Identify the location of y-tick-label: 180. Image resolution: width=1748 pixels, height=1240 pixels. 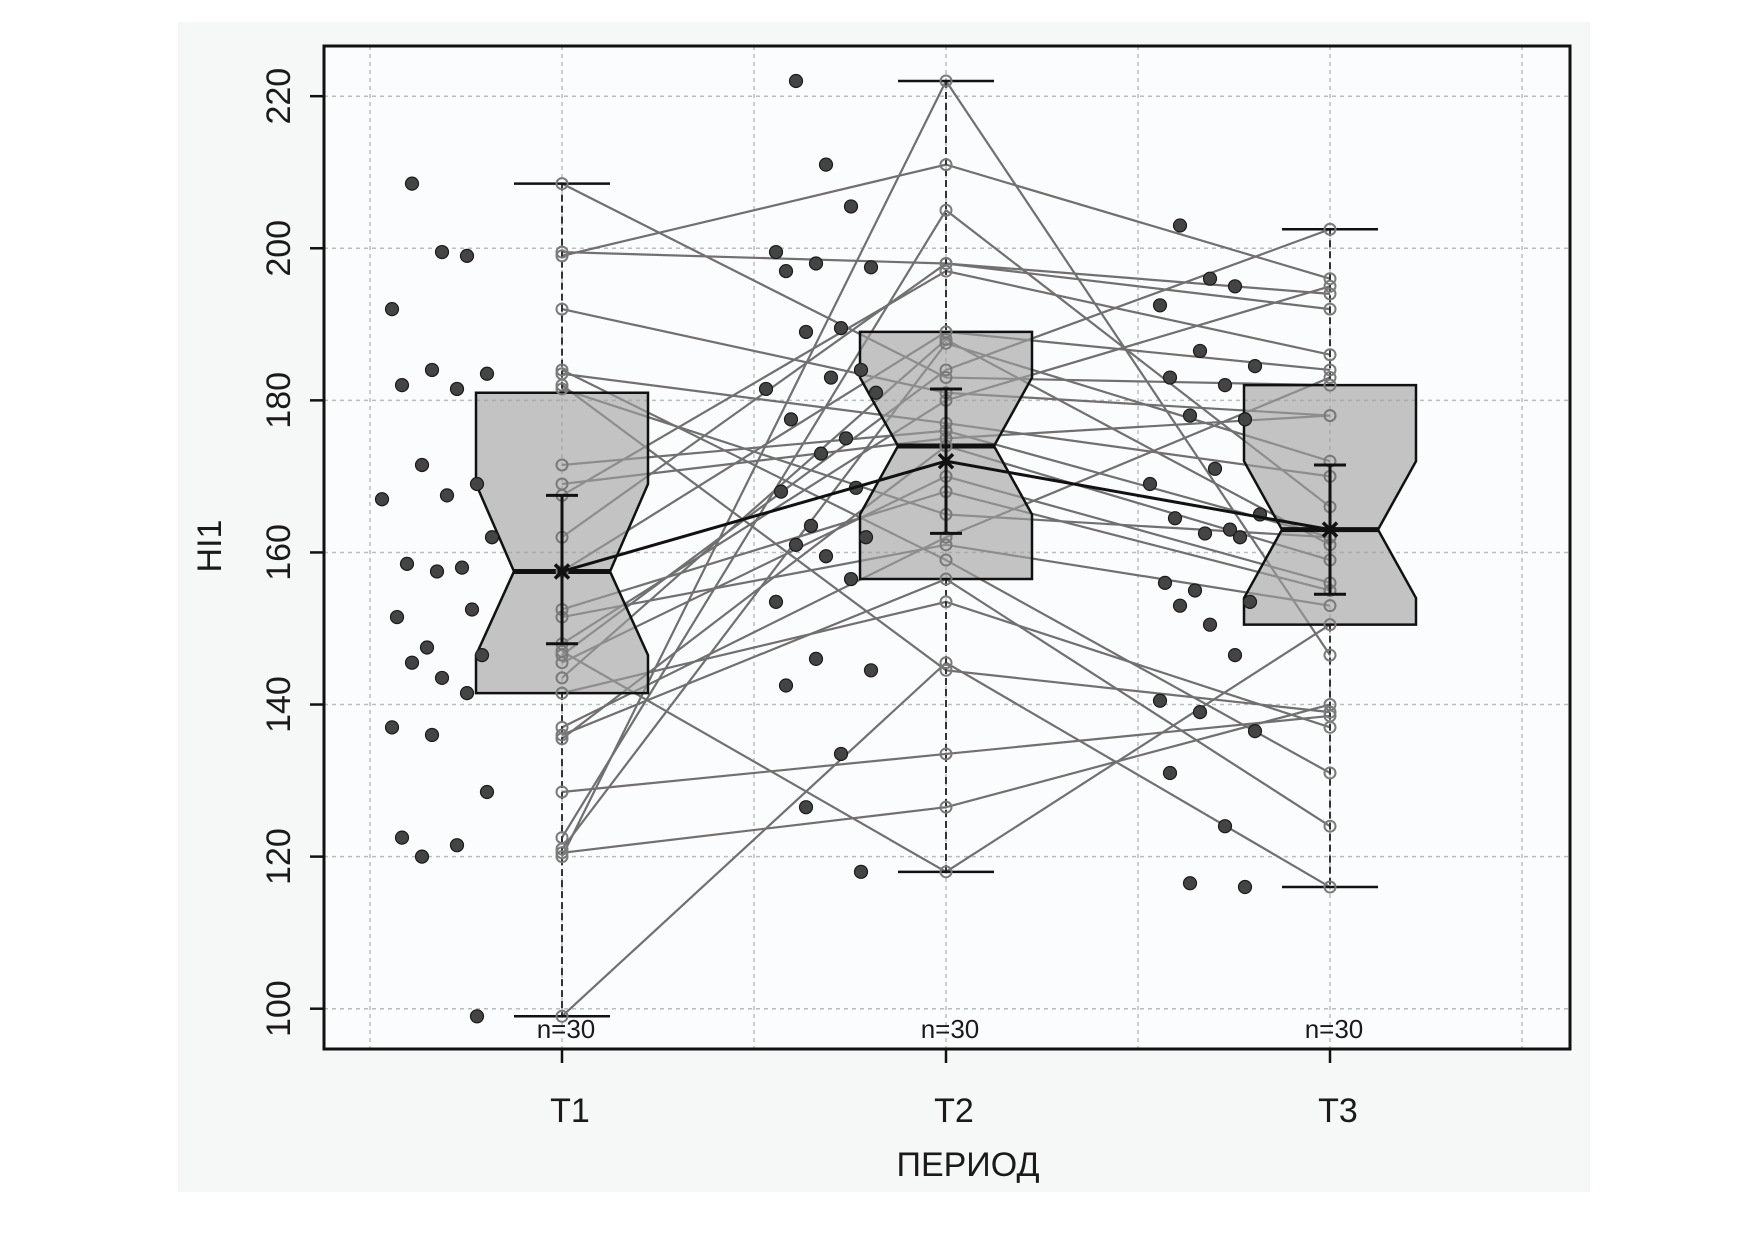
(279, 400).